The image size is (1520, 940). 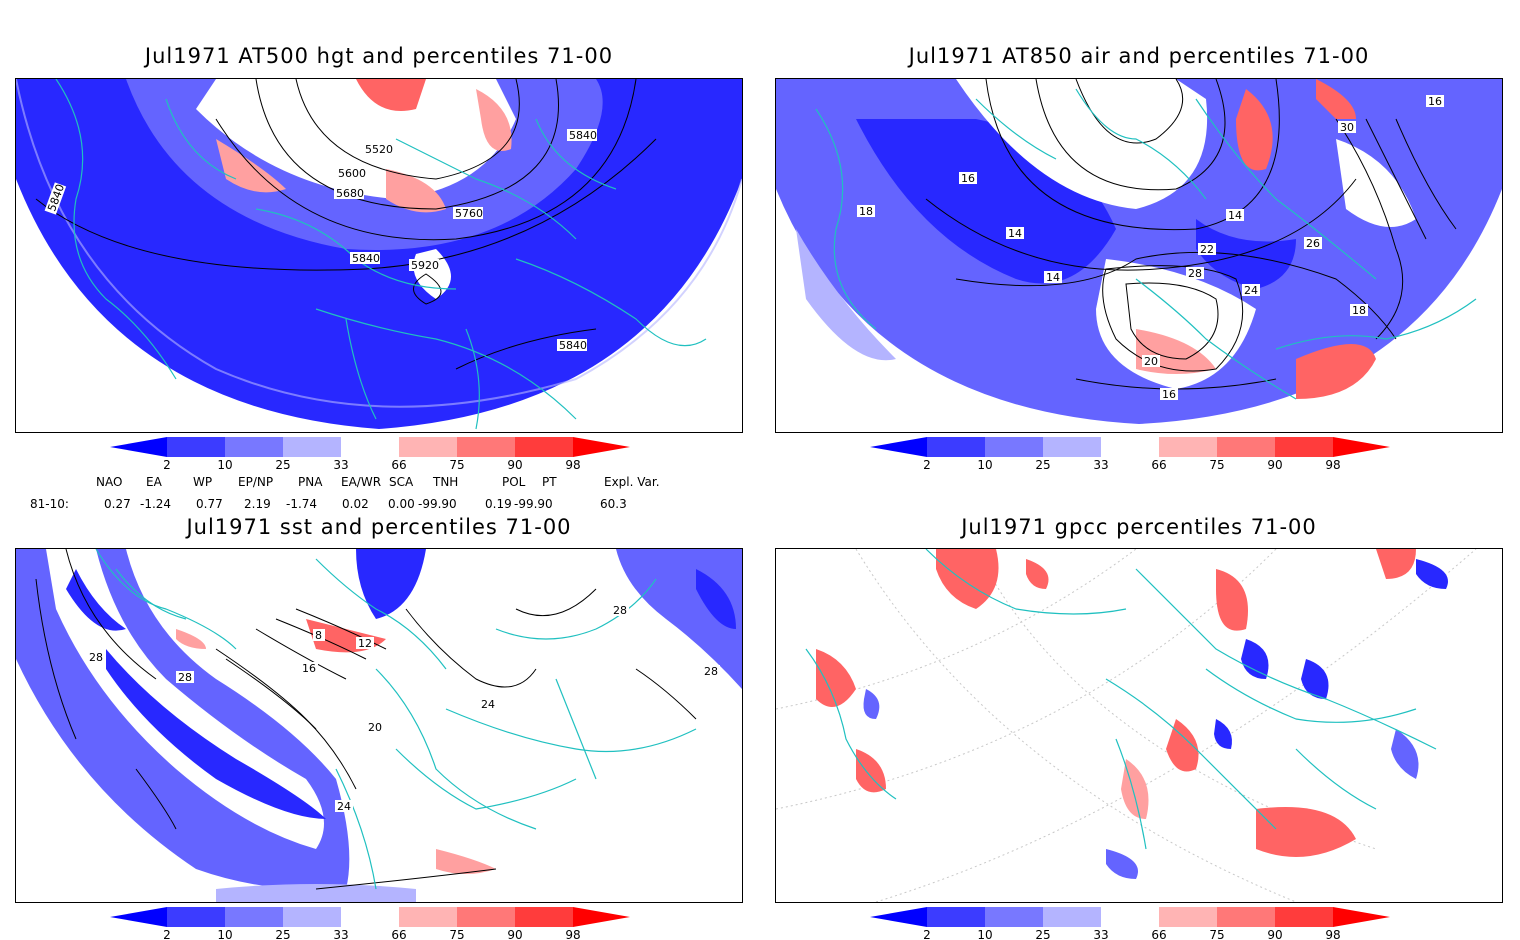 What do you see at coordinates (498, 504) in the screenshot?
I see `index-value: 0.19` at bounding box center [498, 504].